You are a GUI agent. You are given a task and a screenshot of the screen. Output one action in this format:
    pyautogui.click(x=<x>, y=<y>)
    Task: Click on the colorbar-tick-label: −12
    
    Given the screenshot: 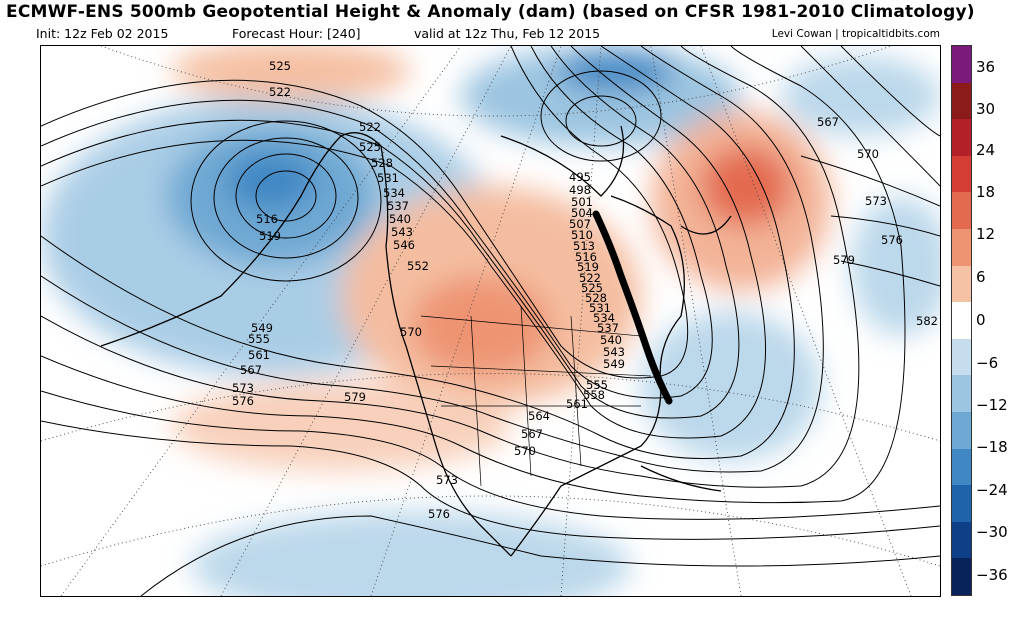 What is the action you would take?
    pyautogui.click(x=992, y=405)
    